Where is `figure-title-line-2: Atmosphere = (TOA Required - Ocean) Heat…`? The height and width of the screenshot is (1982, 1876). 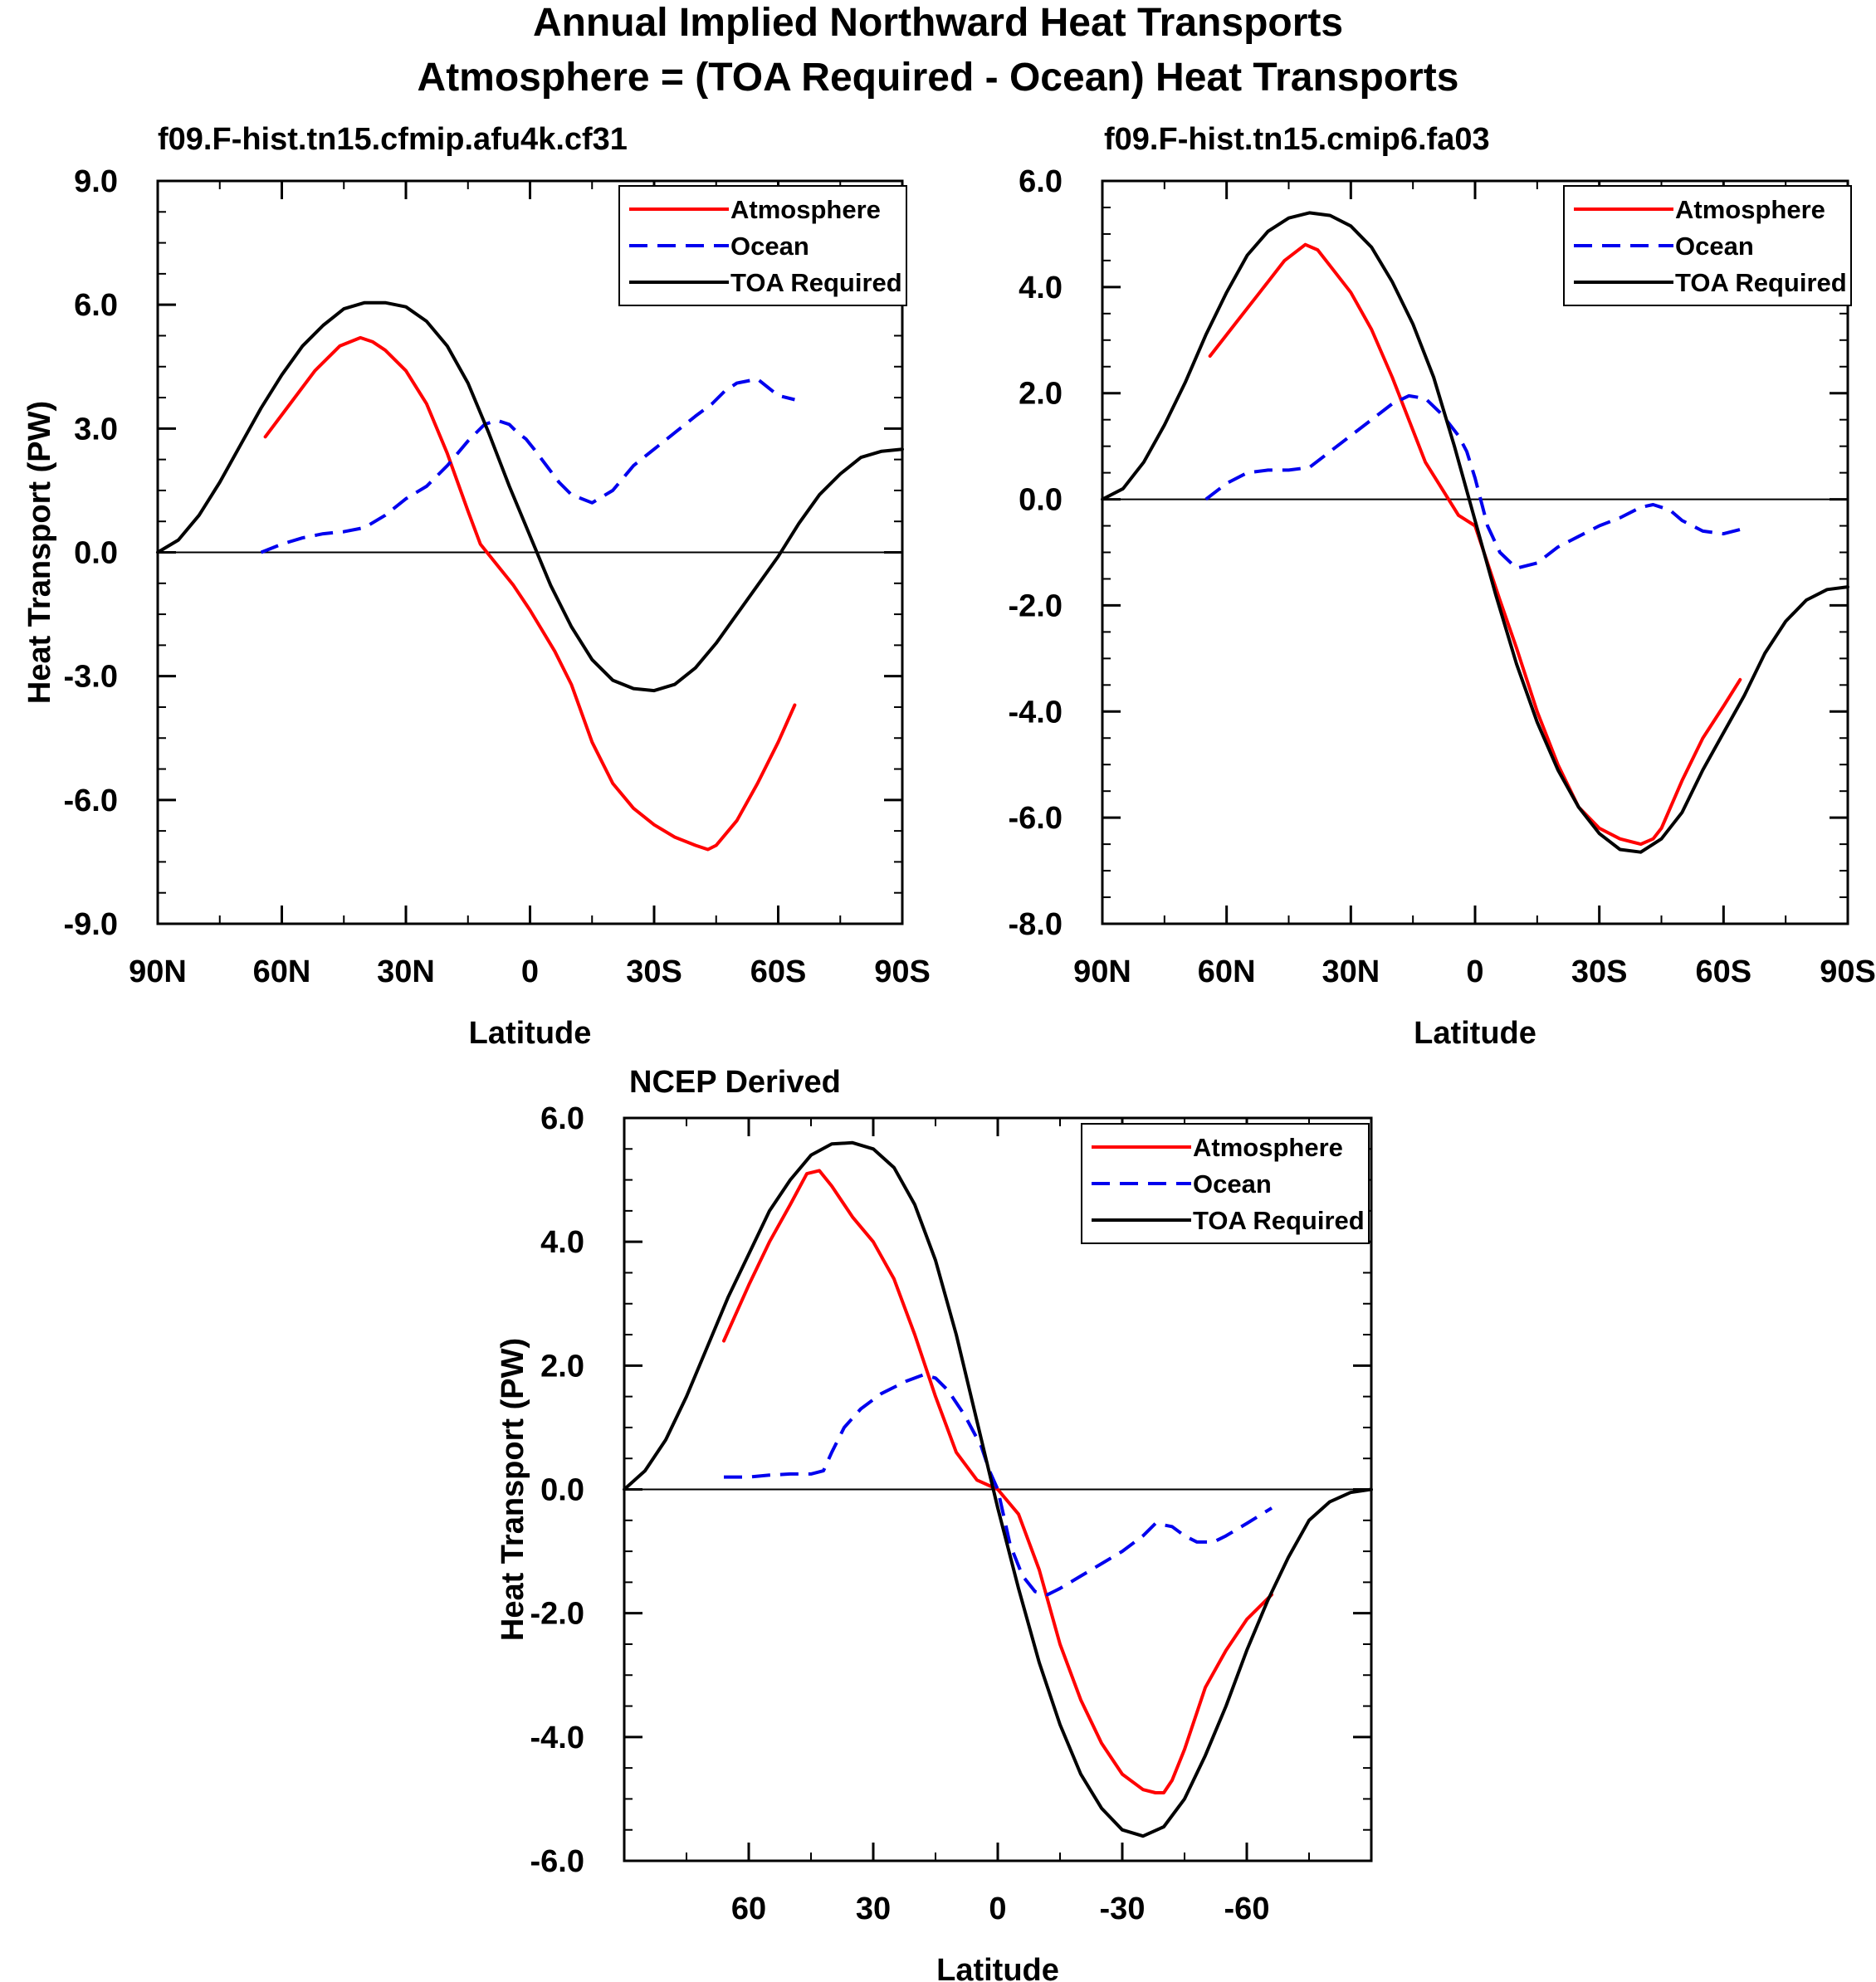 figure-title-line-2: Atmosphere = (TOA Required - Ocean) Heat… is located at coordinates (938, 78).